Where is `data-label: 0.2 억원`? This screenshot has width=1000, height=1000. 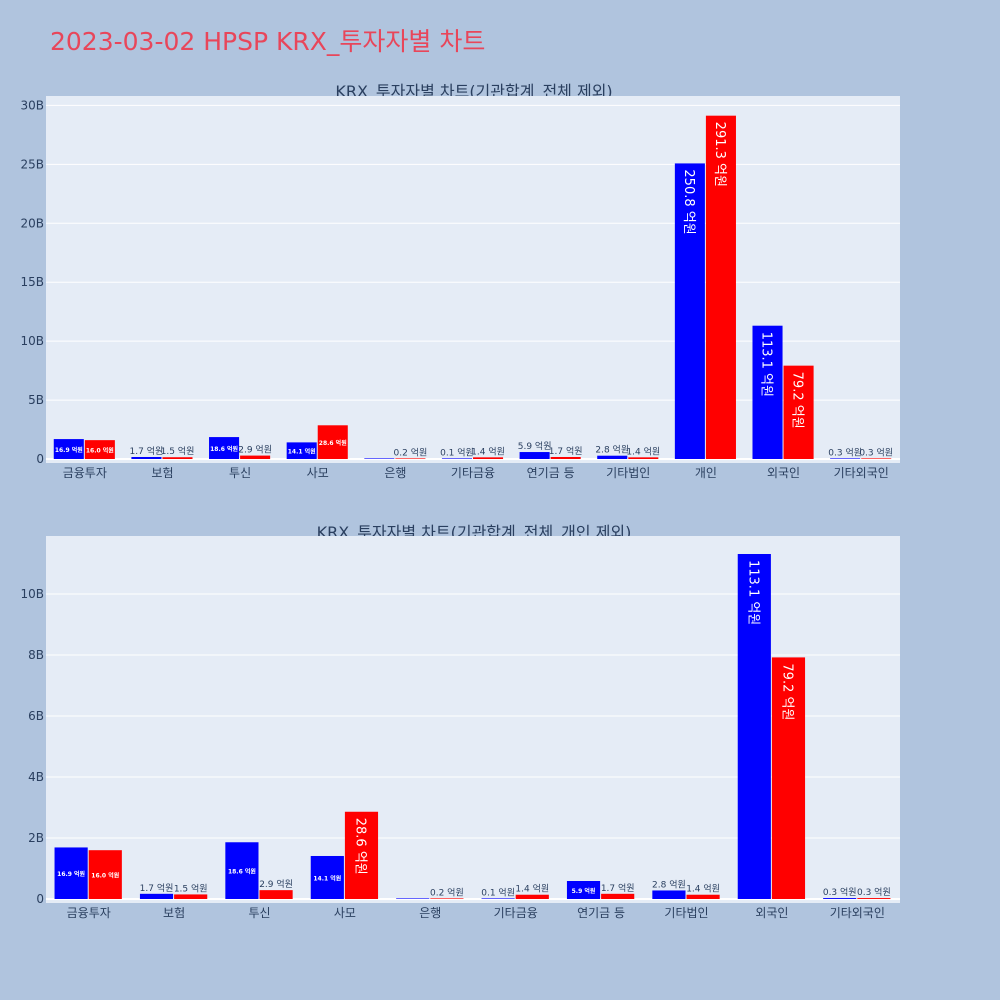 data-label: 0.2 억원 is located at coordinates (411, 452).